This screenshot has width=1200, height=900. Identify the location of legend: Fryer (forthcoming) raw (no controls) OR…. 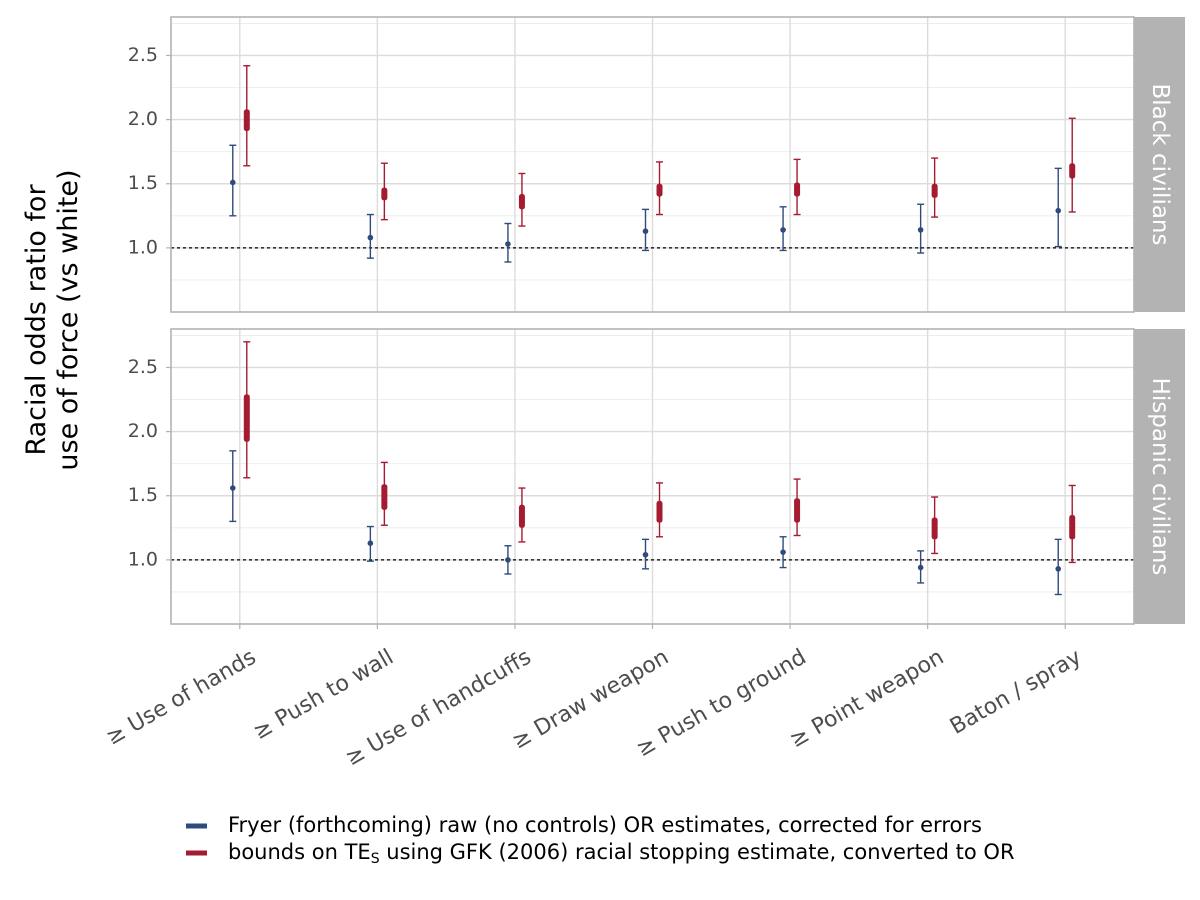
(600, 840).